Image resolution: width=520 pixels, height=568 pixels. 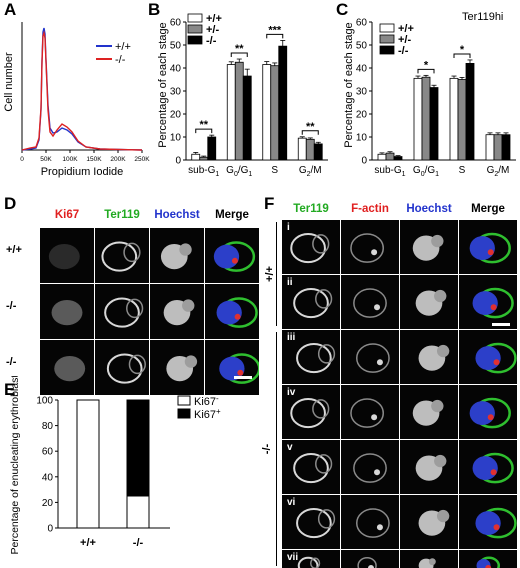 What do you see at coordinates (207, 414) in the screenshot?
I see `legend-label: Ki67+` at bounding box center [207, 414].